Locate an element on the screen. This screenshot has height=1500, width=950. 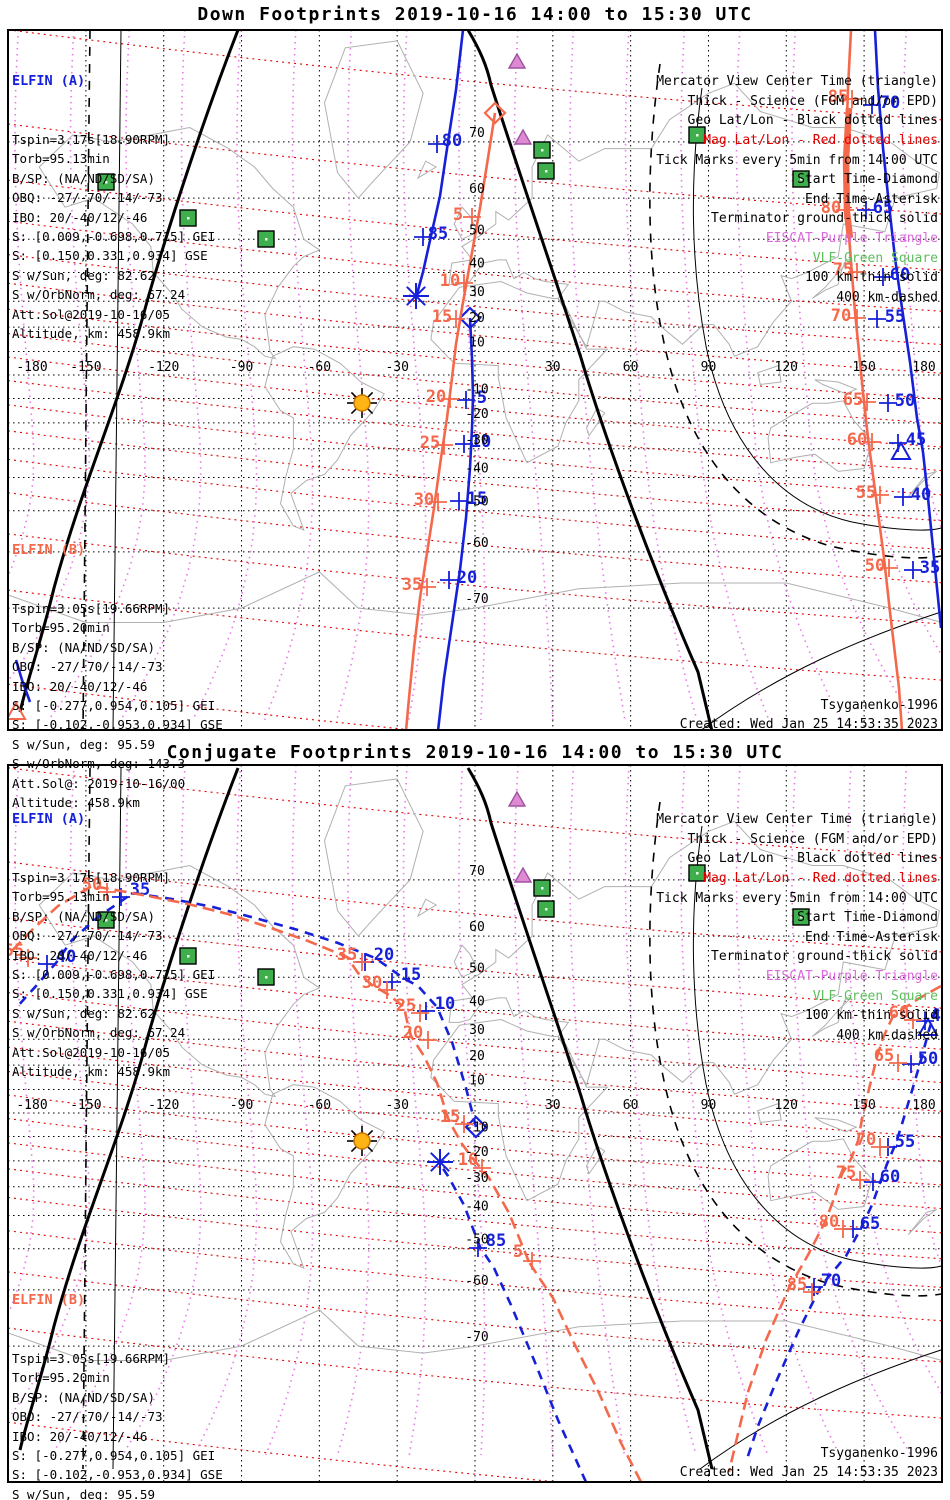
lat-axis-label: -20 is located at coordinates (476, 1152).